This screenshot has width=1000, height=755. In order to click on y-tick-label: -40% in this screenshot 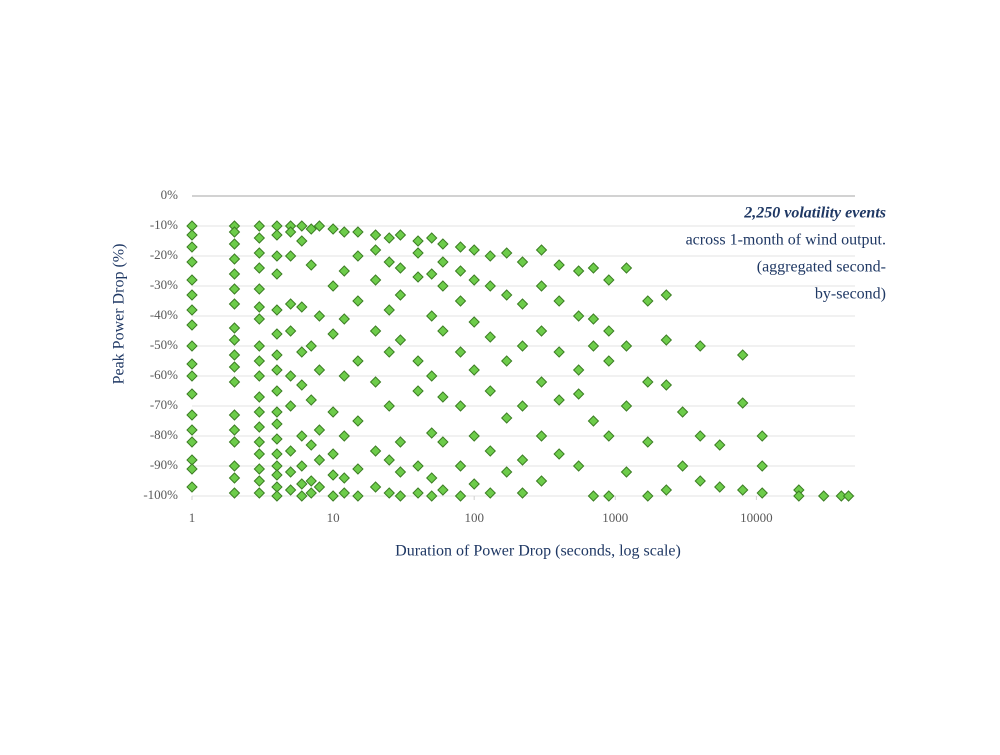, I will do `click(164, 314)`.